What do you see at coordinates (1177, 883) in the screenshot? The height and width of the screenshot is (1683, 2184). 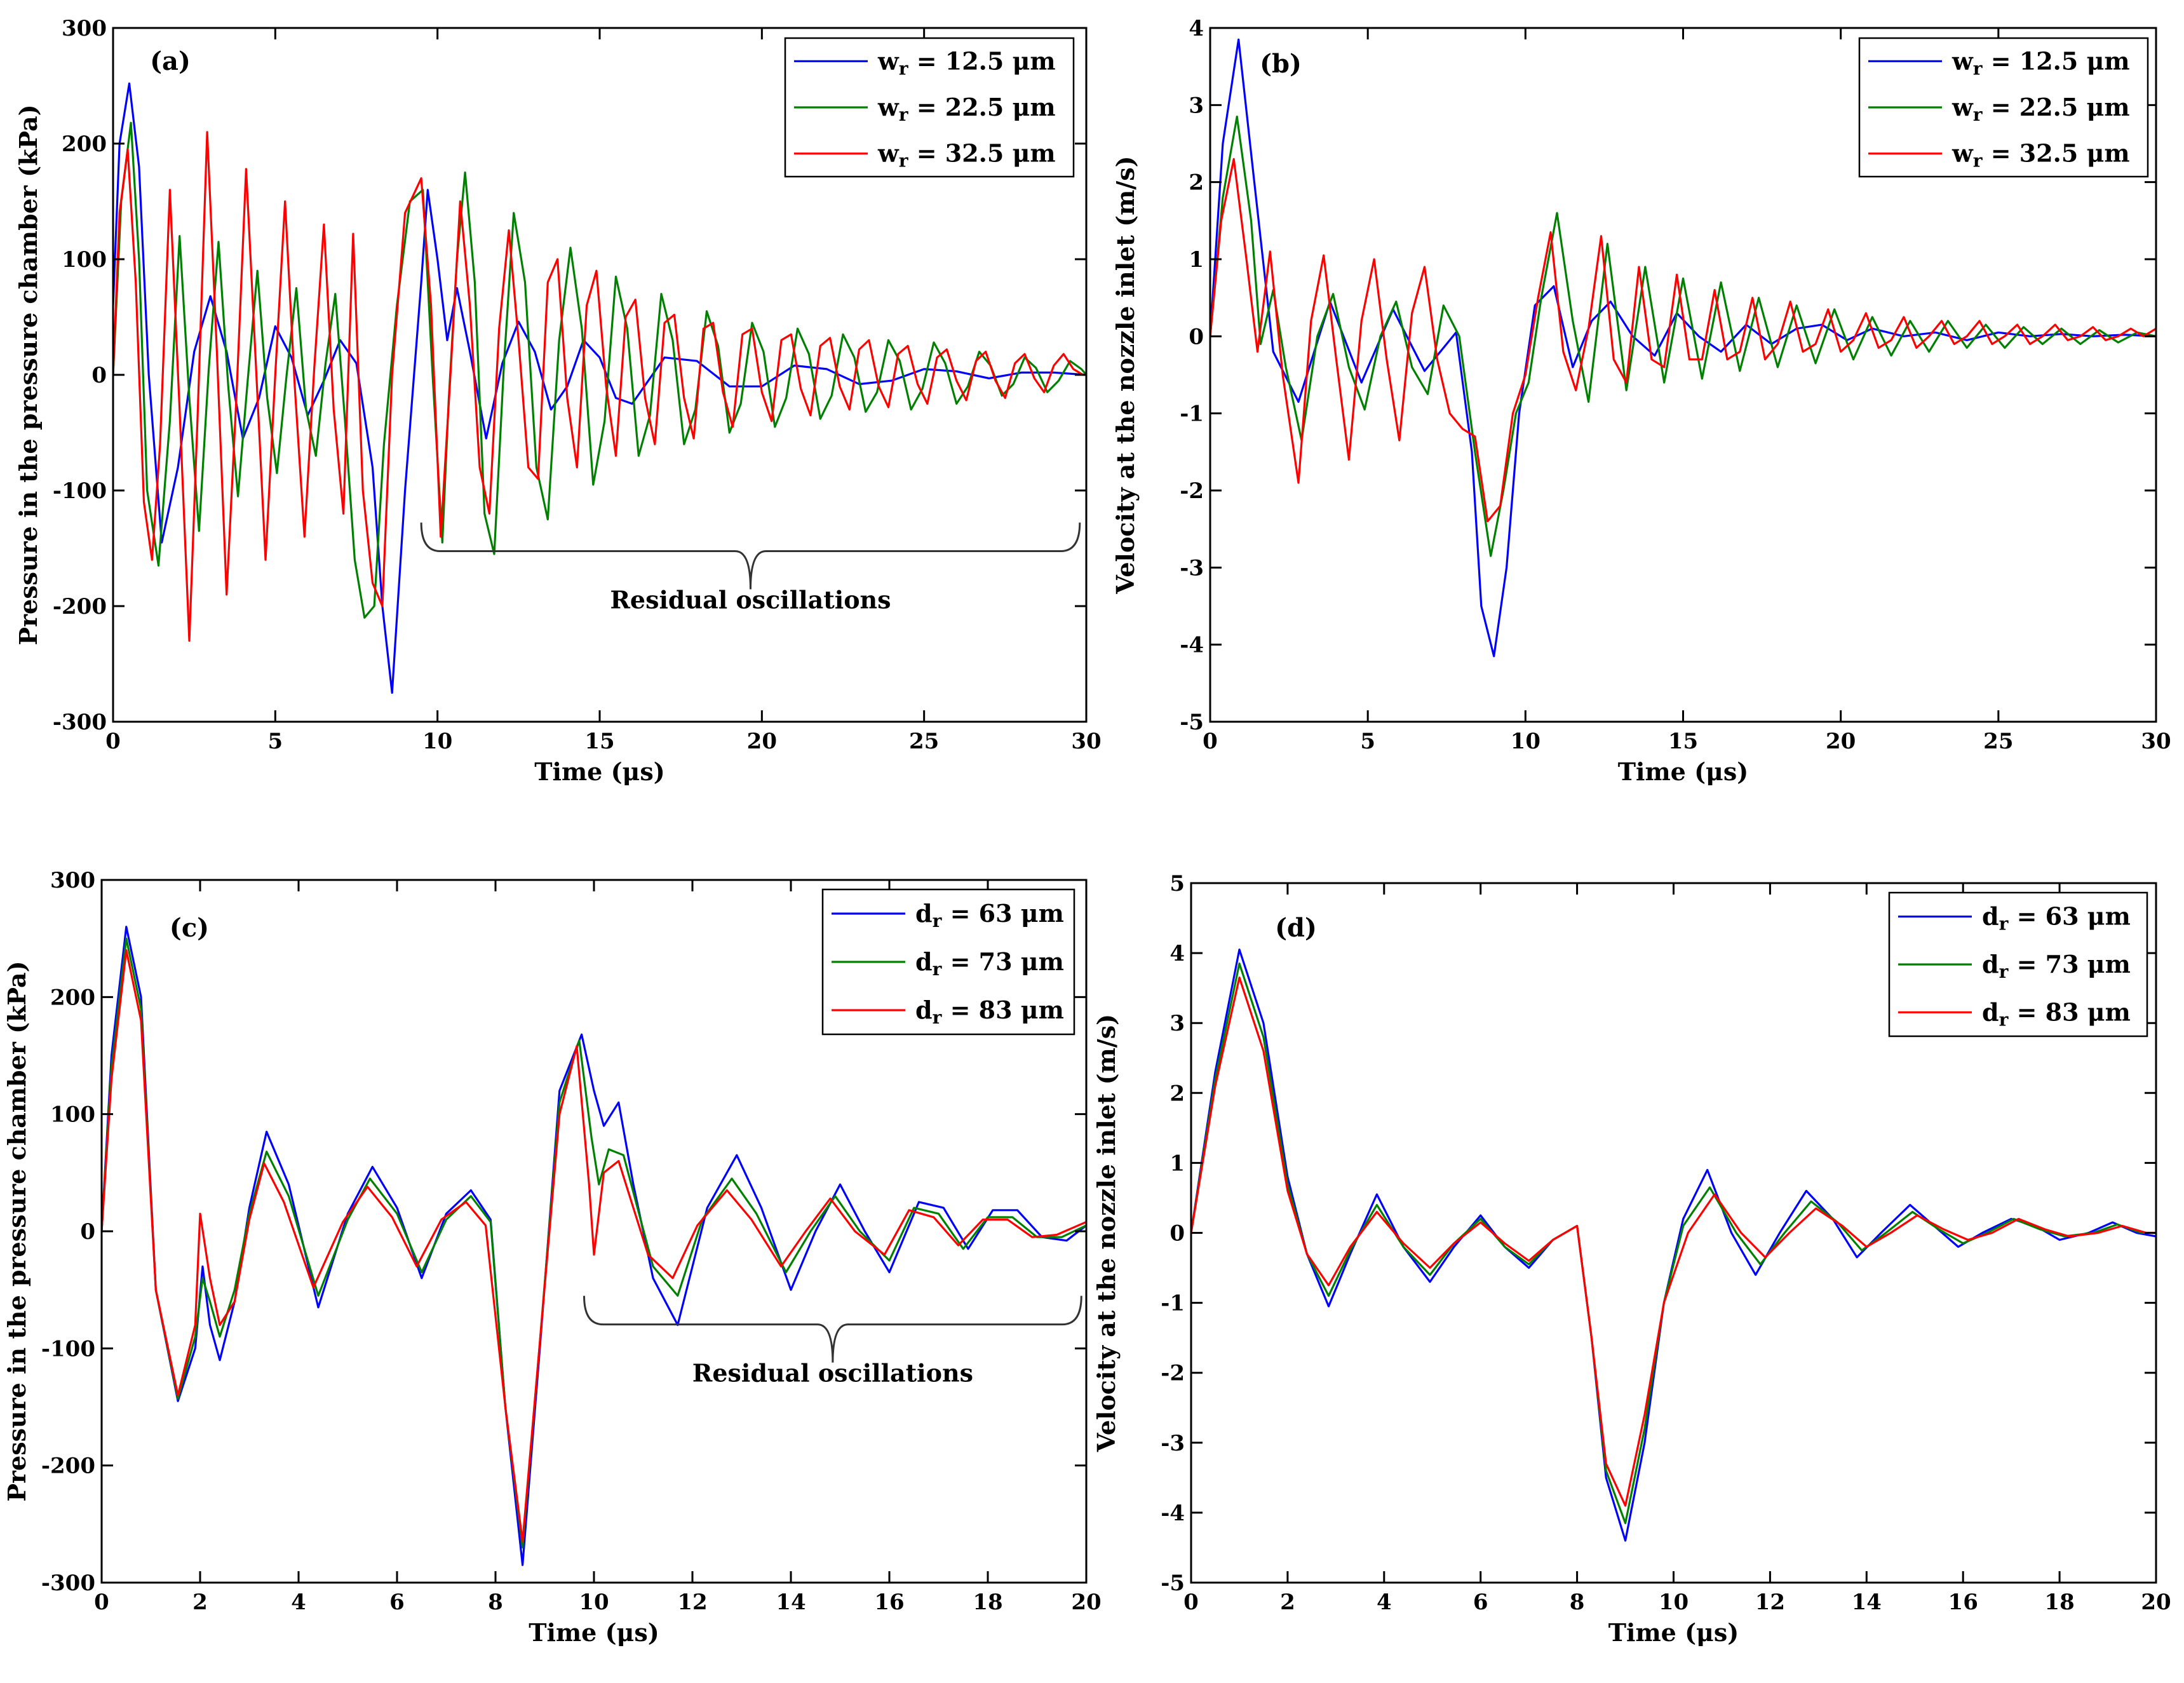 I see `y-tick-label: 5` at bounding box center [1177, 883].